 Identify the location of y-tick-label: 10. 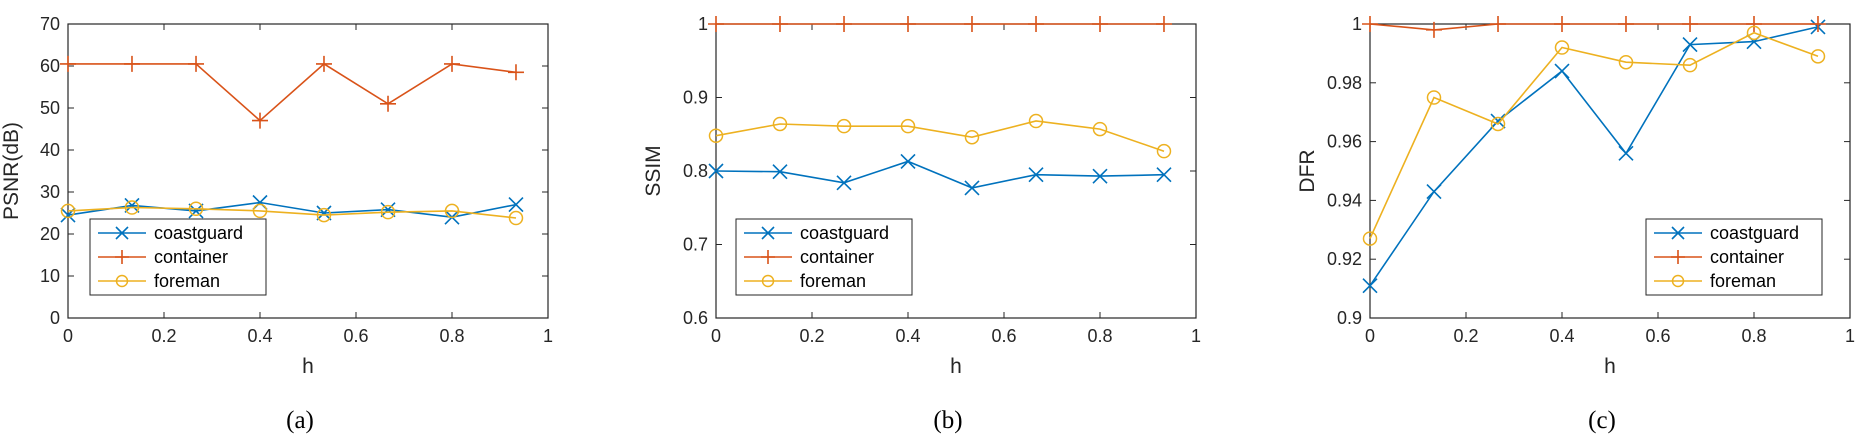
(50, 276).